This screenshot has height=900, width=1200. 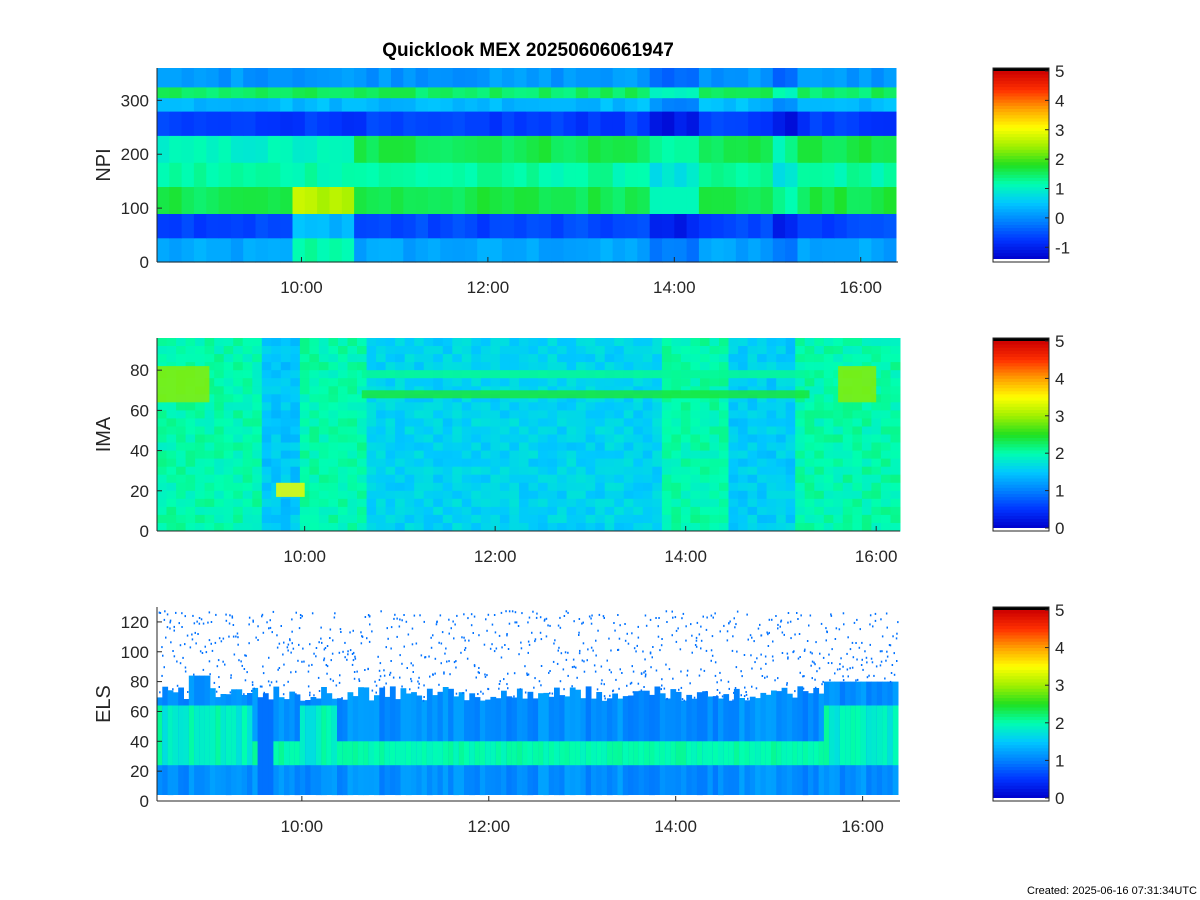 What do you see at coordinates (529, 435) in the screenshot?
I see `heatmap-ima` at bounding box center [529, 435].